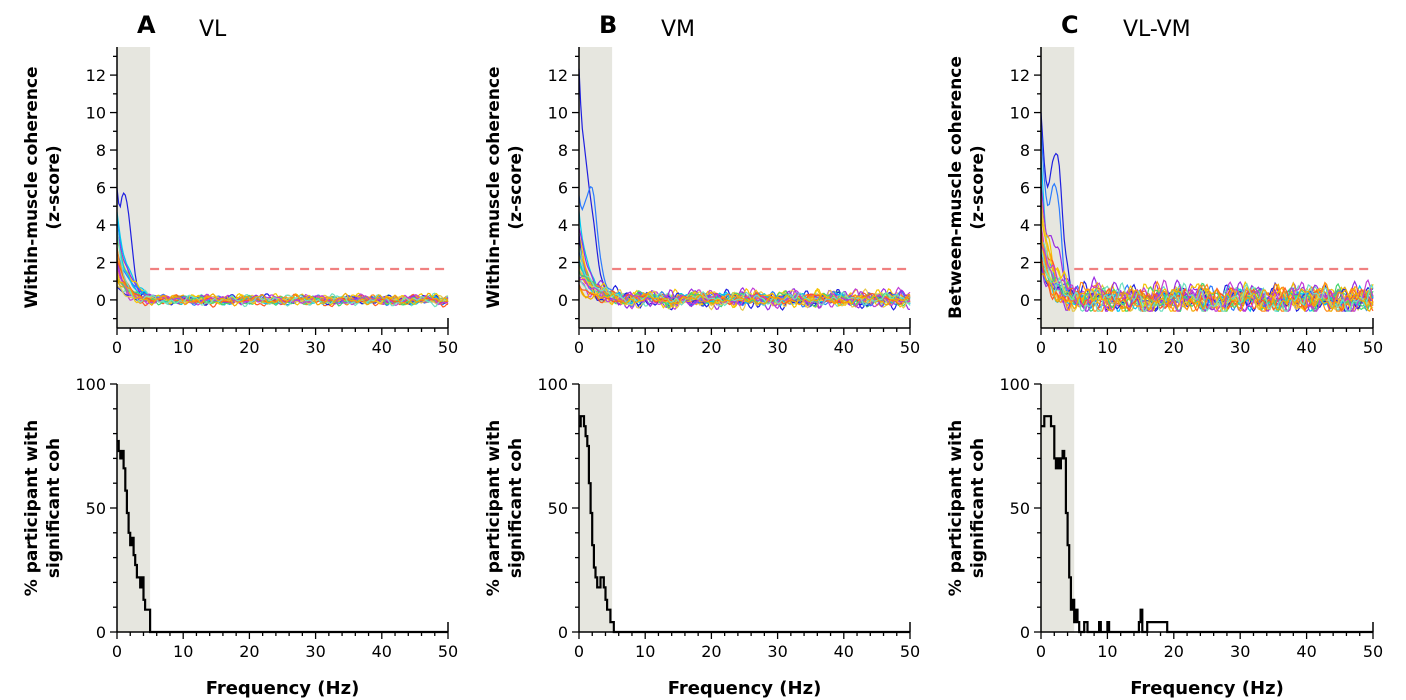  Describe the element at coordinates (213, 29) in the screenshot. I see `panel-title: VL` at that location.